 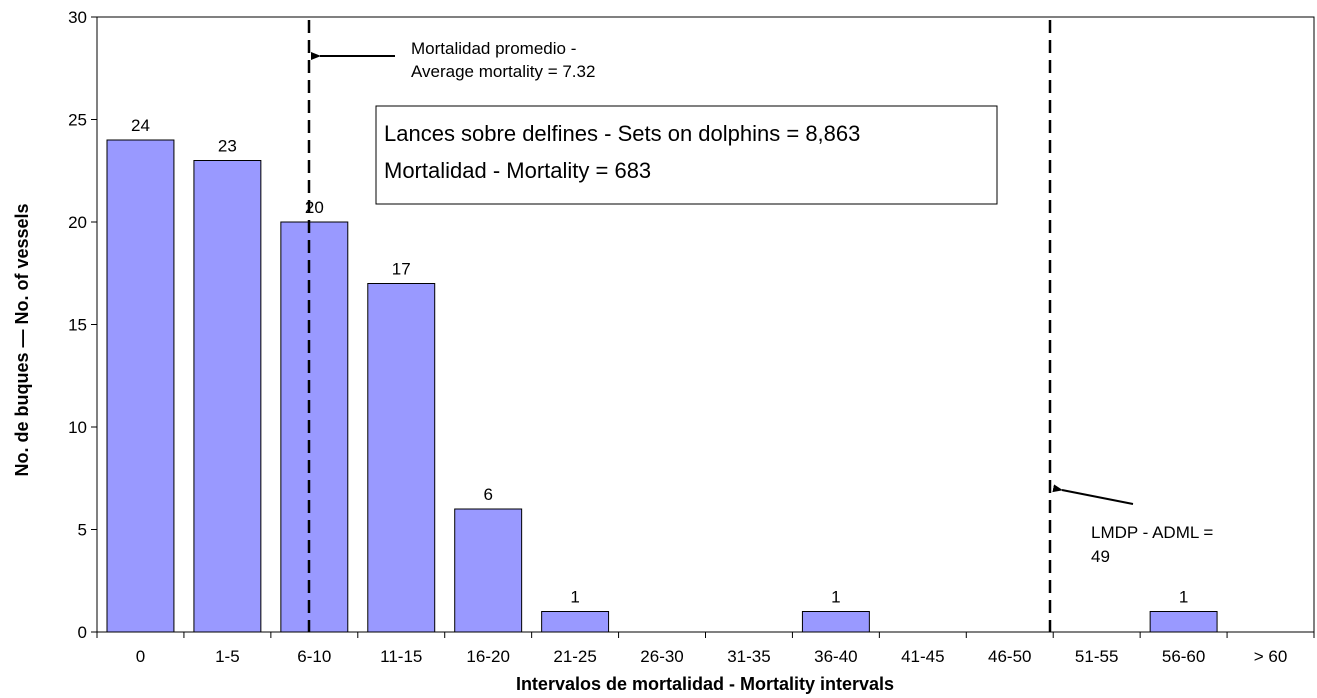 What do you see at coordinates (77, 325) in the screenshot?
I see `y-tick-label: 15` at bounding box center [77, 325].